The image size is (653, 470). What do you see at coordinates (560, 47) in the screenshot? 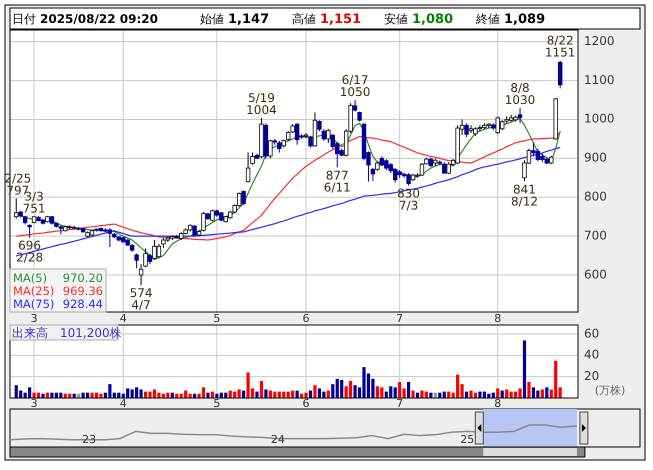
I see `annotation: 8/22 1151` at bounding box center [560, 47].